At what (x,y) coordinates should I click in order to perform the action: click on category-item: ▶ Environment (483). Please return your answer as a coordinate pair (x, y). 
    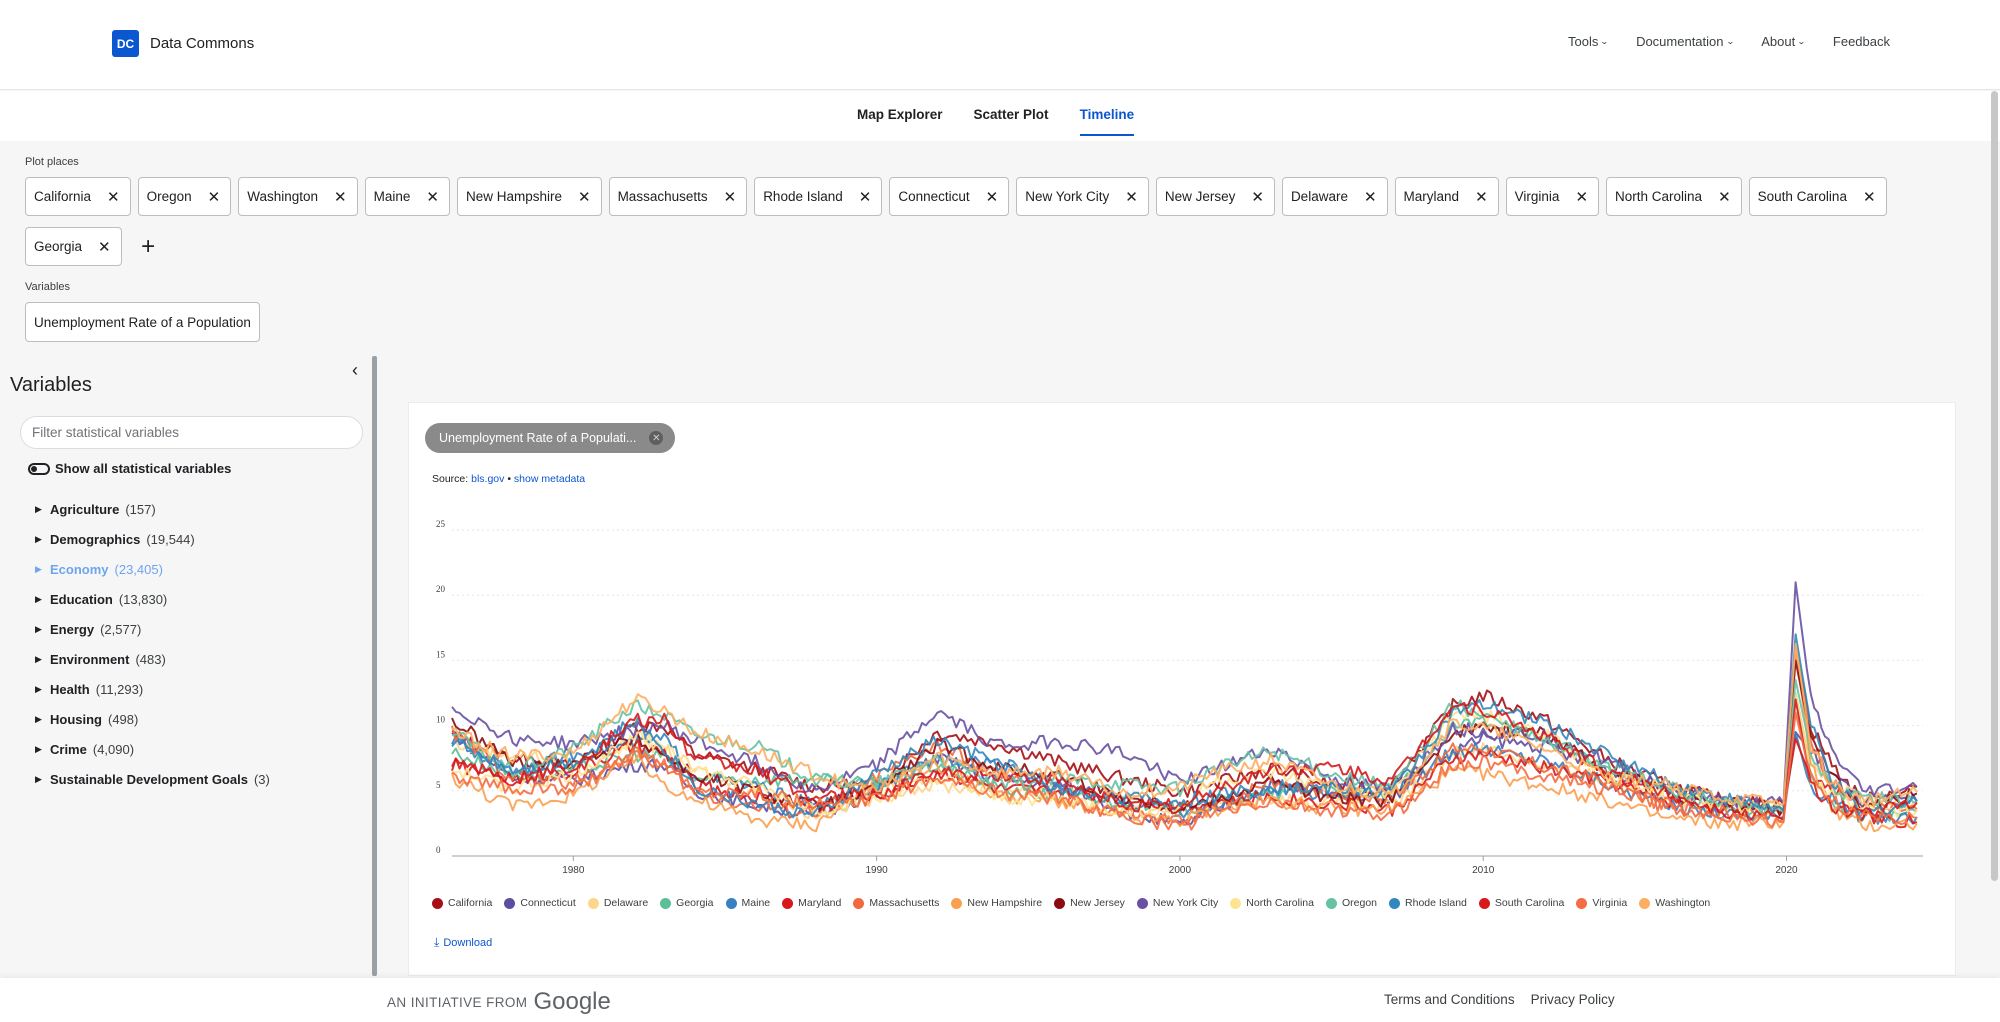
    Looking at the image, I should click on (152, 659).